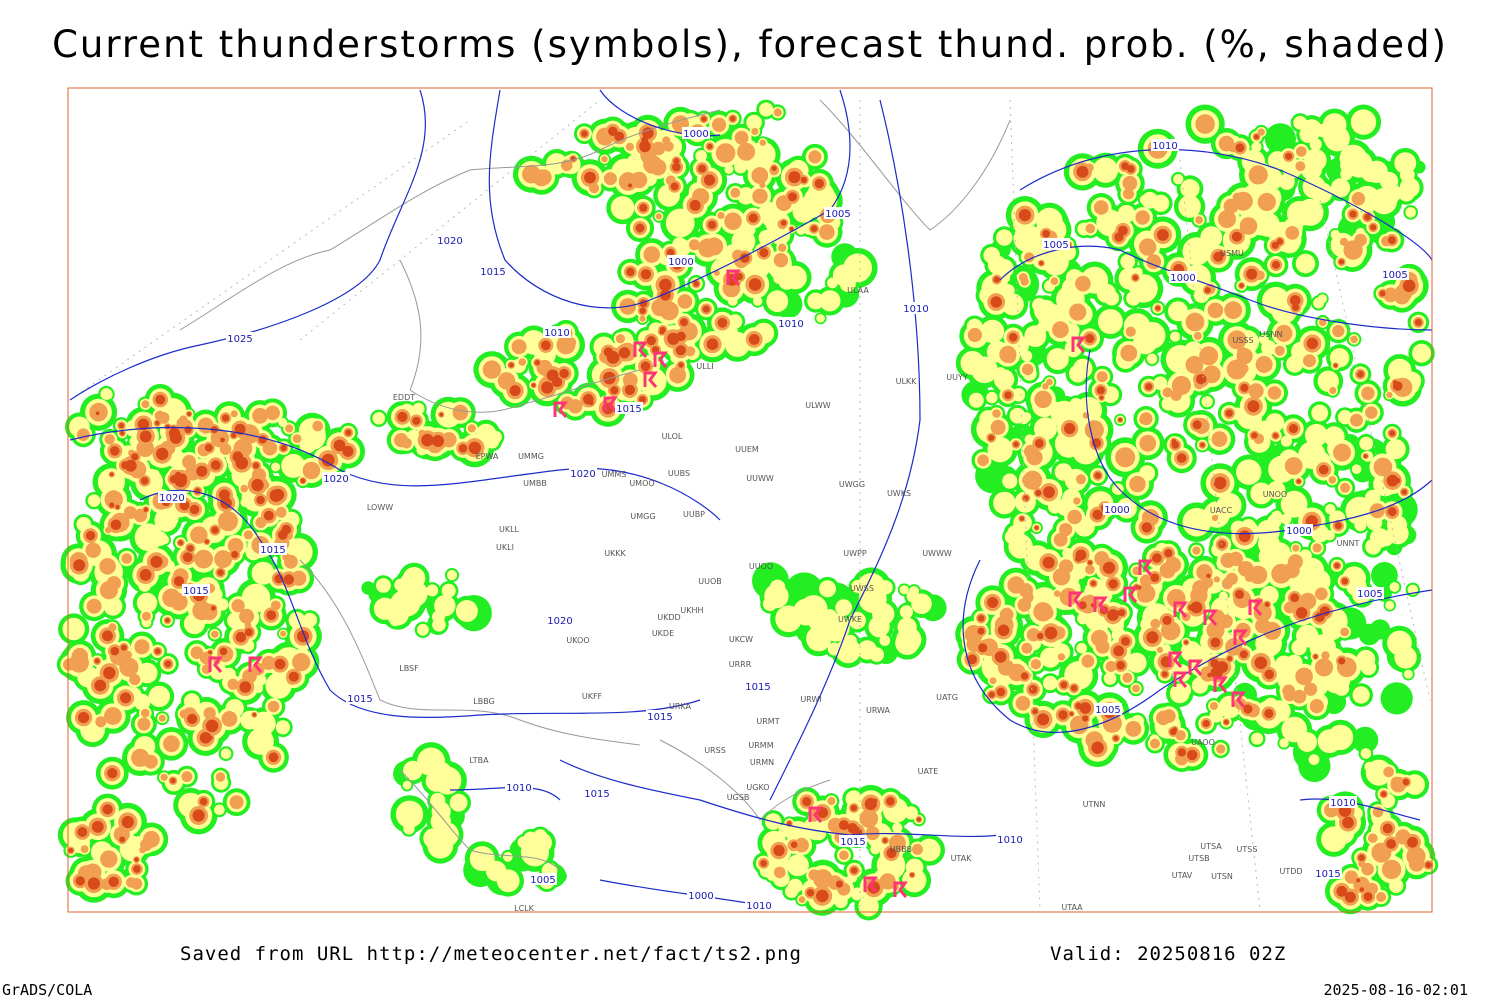 The image size is (1500, 1000). Describe the element at coordinates (741, 639) in the screenshot. I see `station-label: UKCW` at that location.